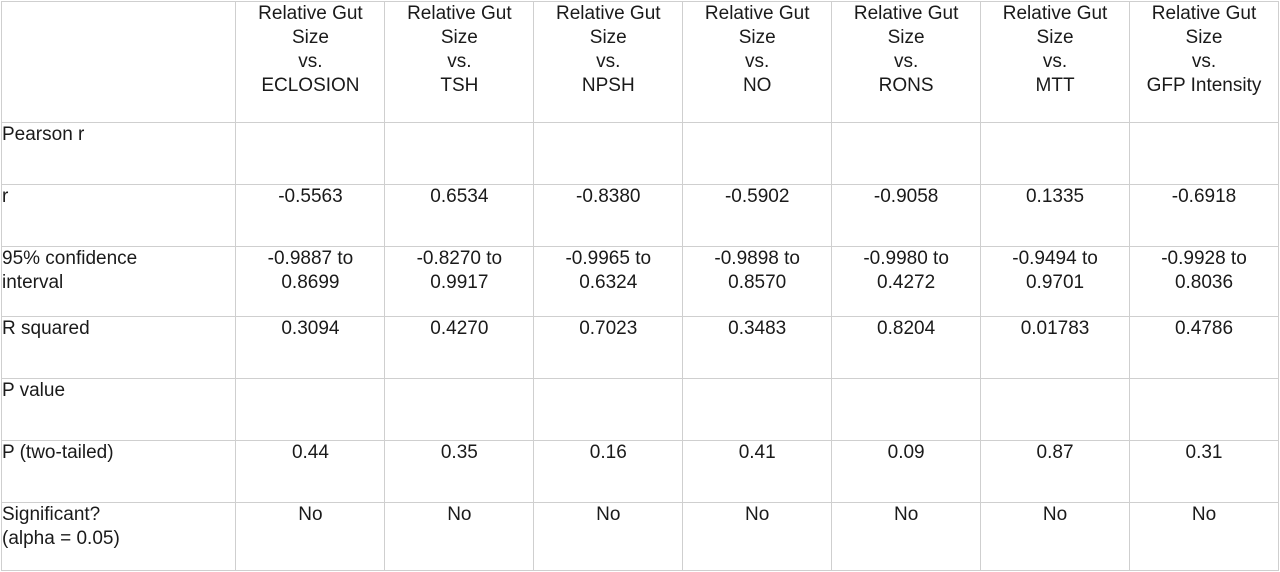  Describe the element at coordinates (118, 409) in the screenshot. I see `row-label-p-value: P value` at that location.